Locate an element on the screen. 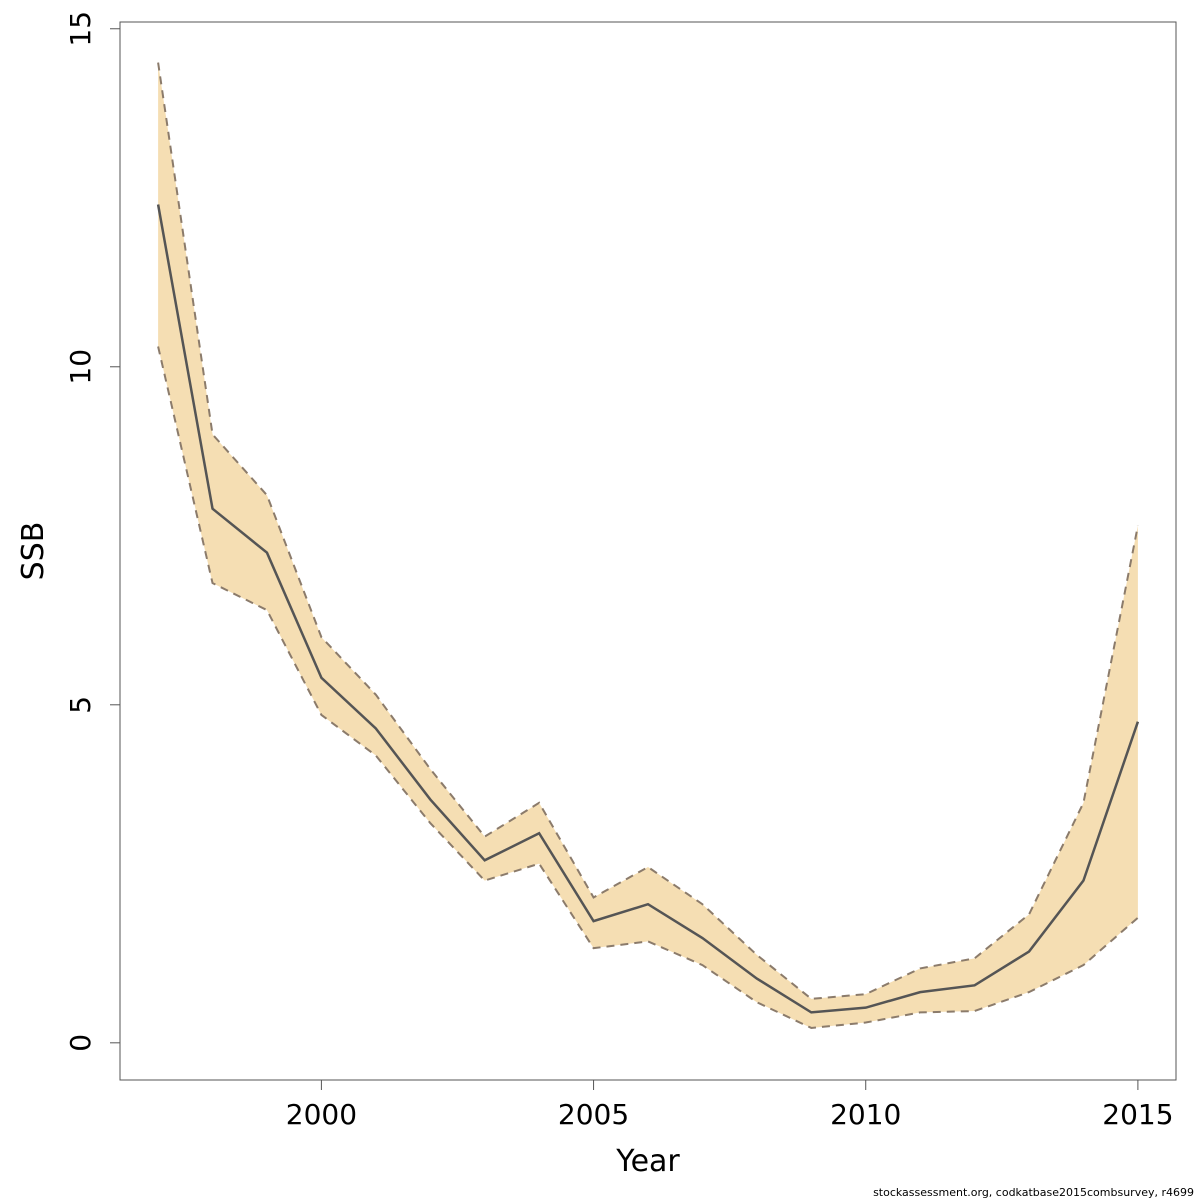  y-tick-label: 0 is located at coordinates (80, 1043).